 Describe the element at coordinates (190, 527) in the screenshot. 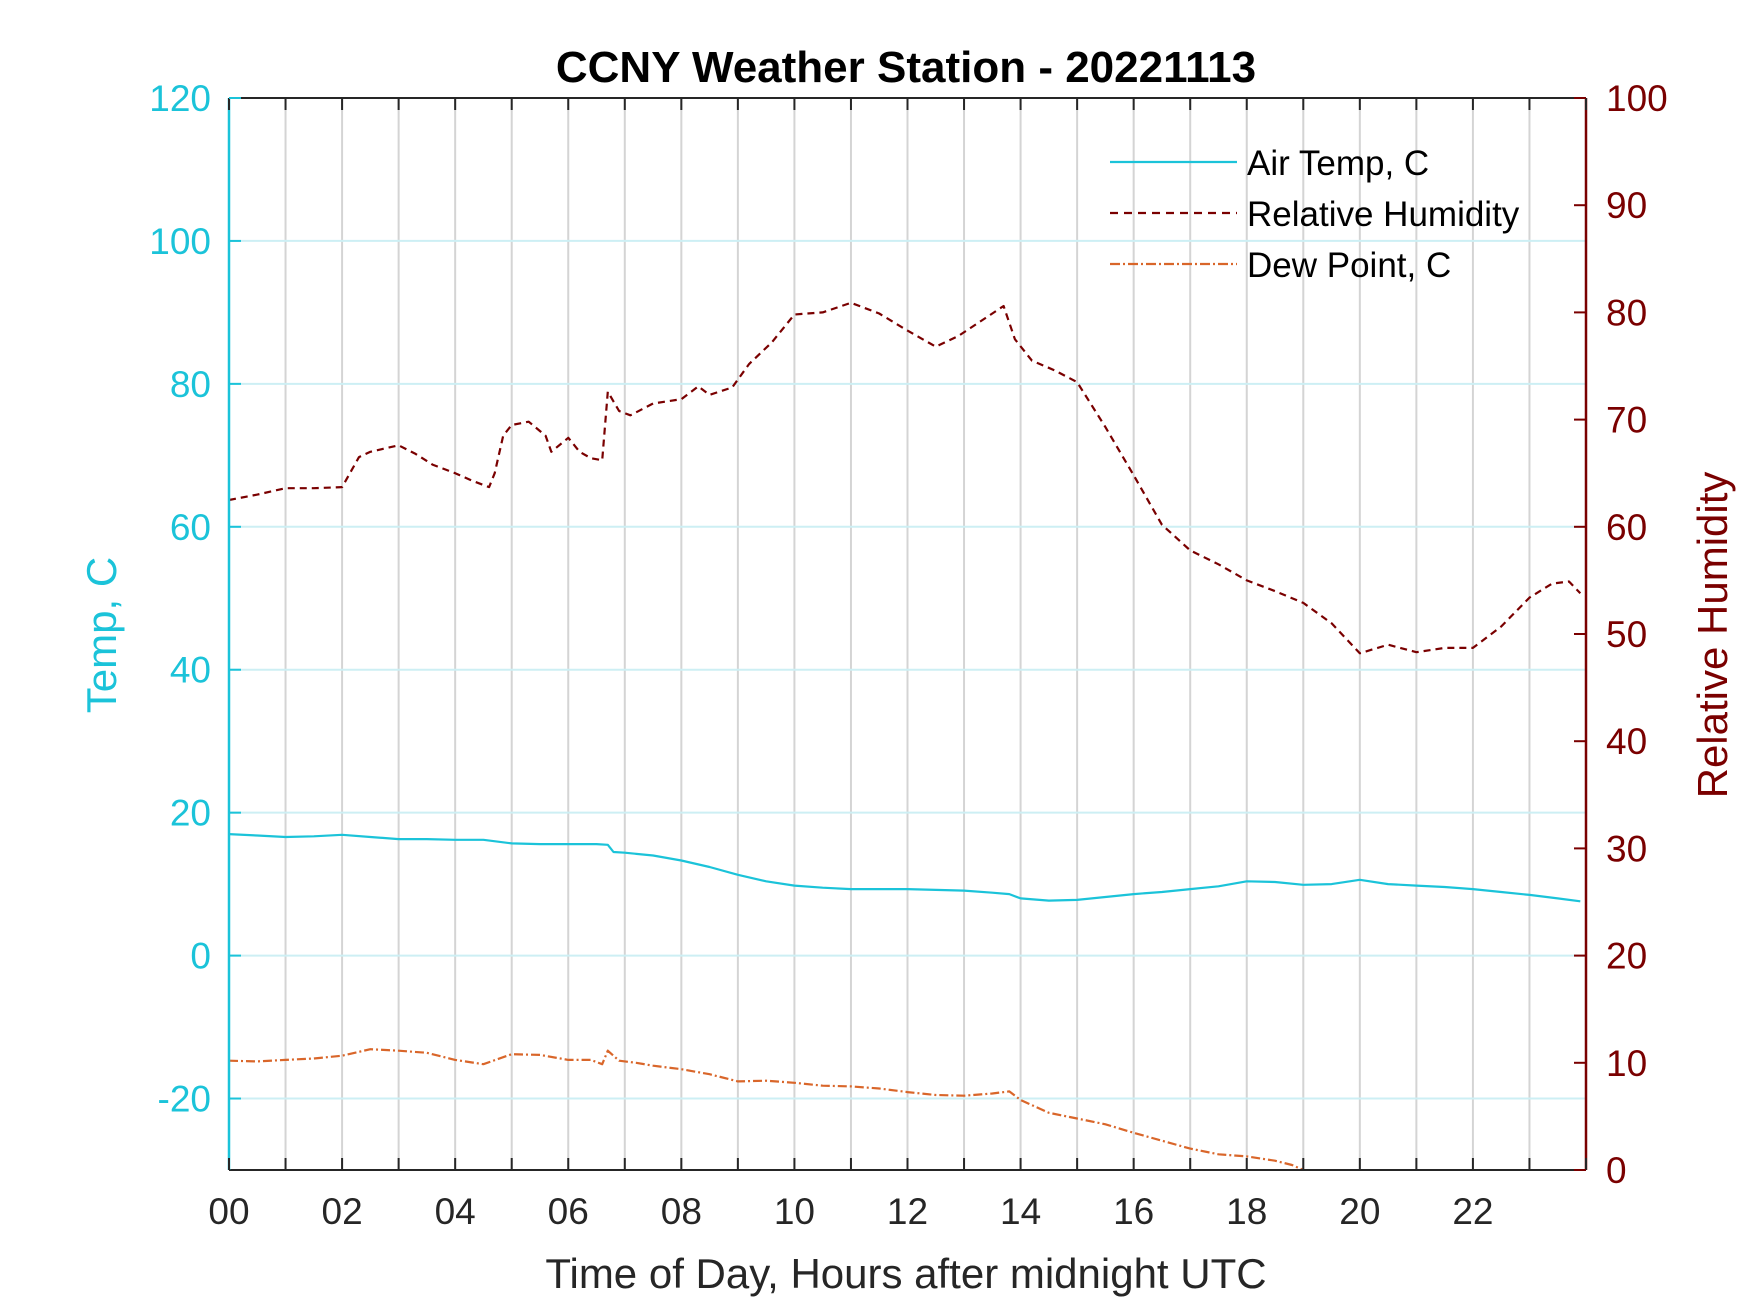

I see `y-left-tick-label: 60` at that location.